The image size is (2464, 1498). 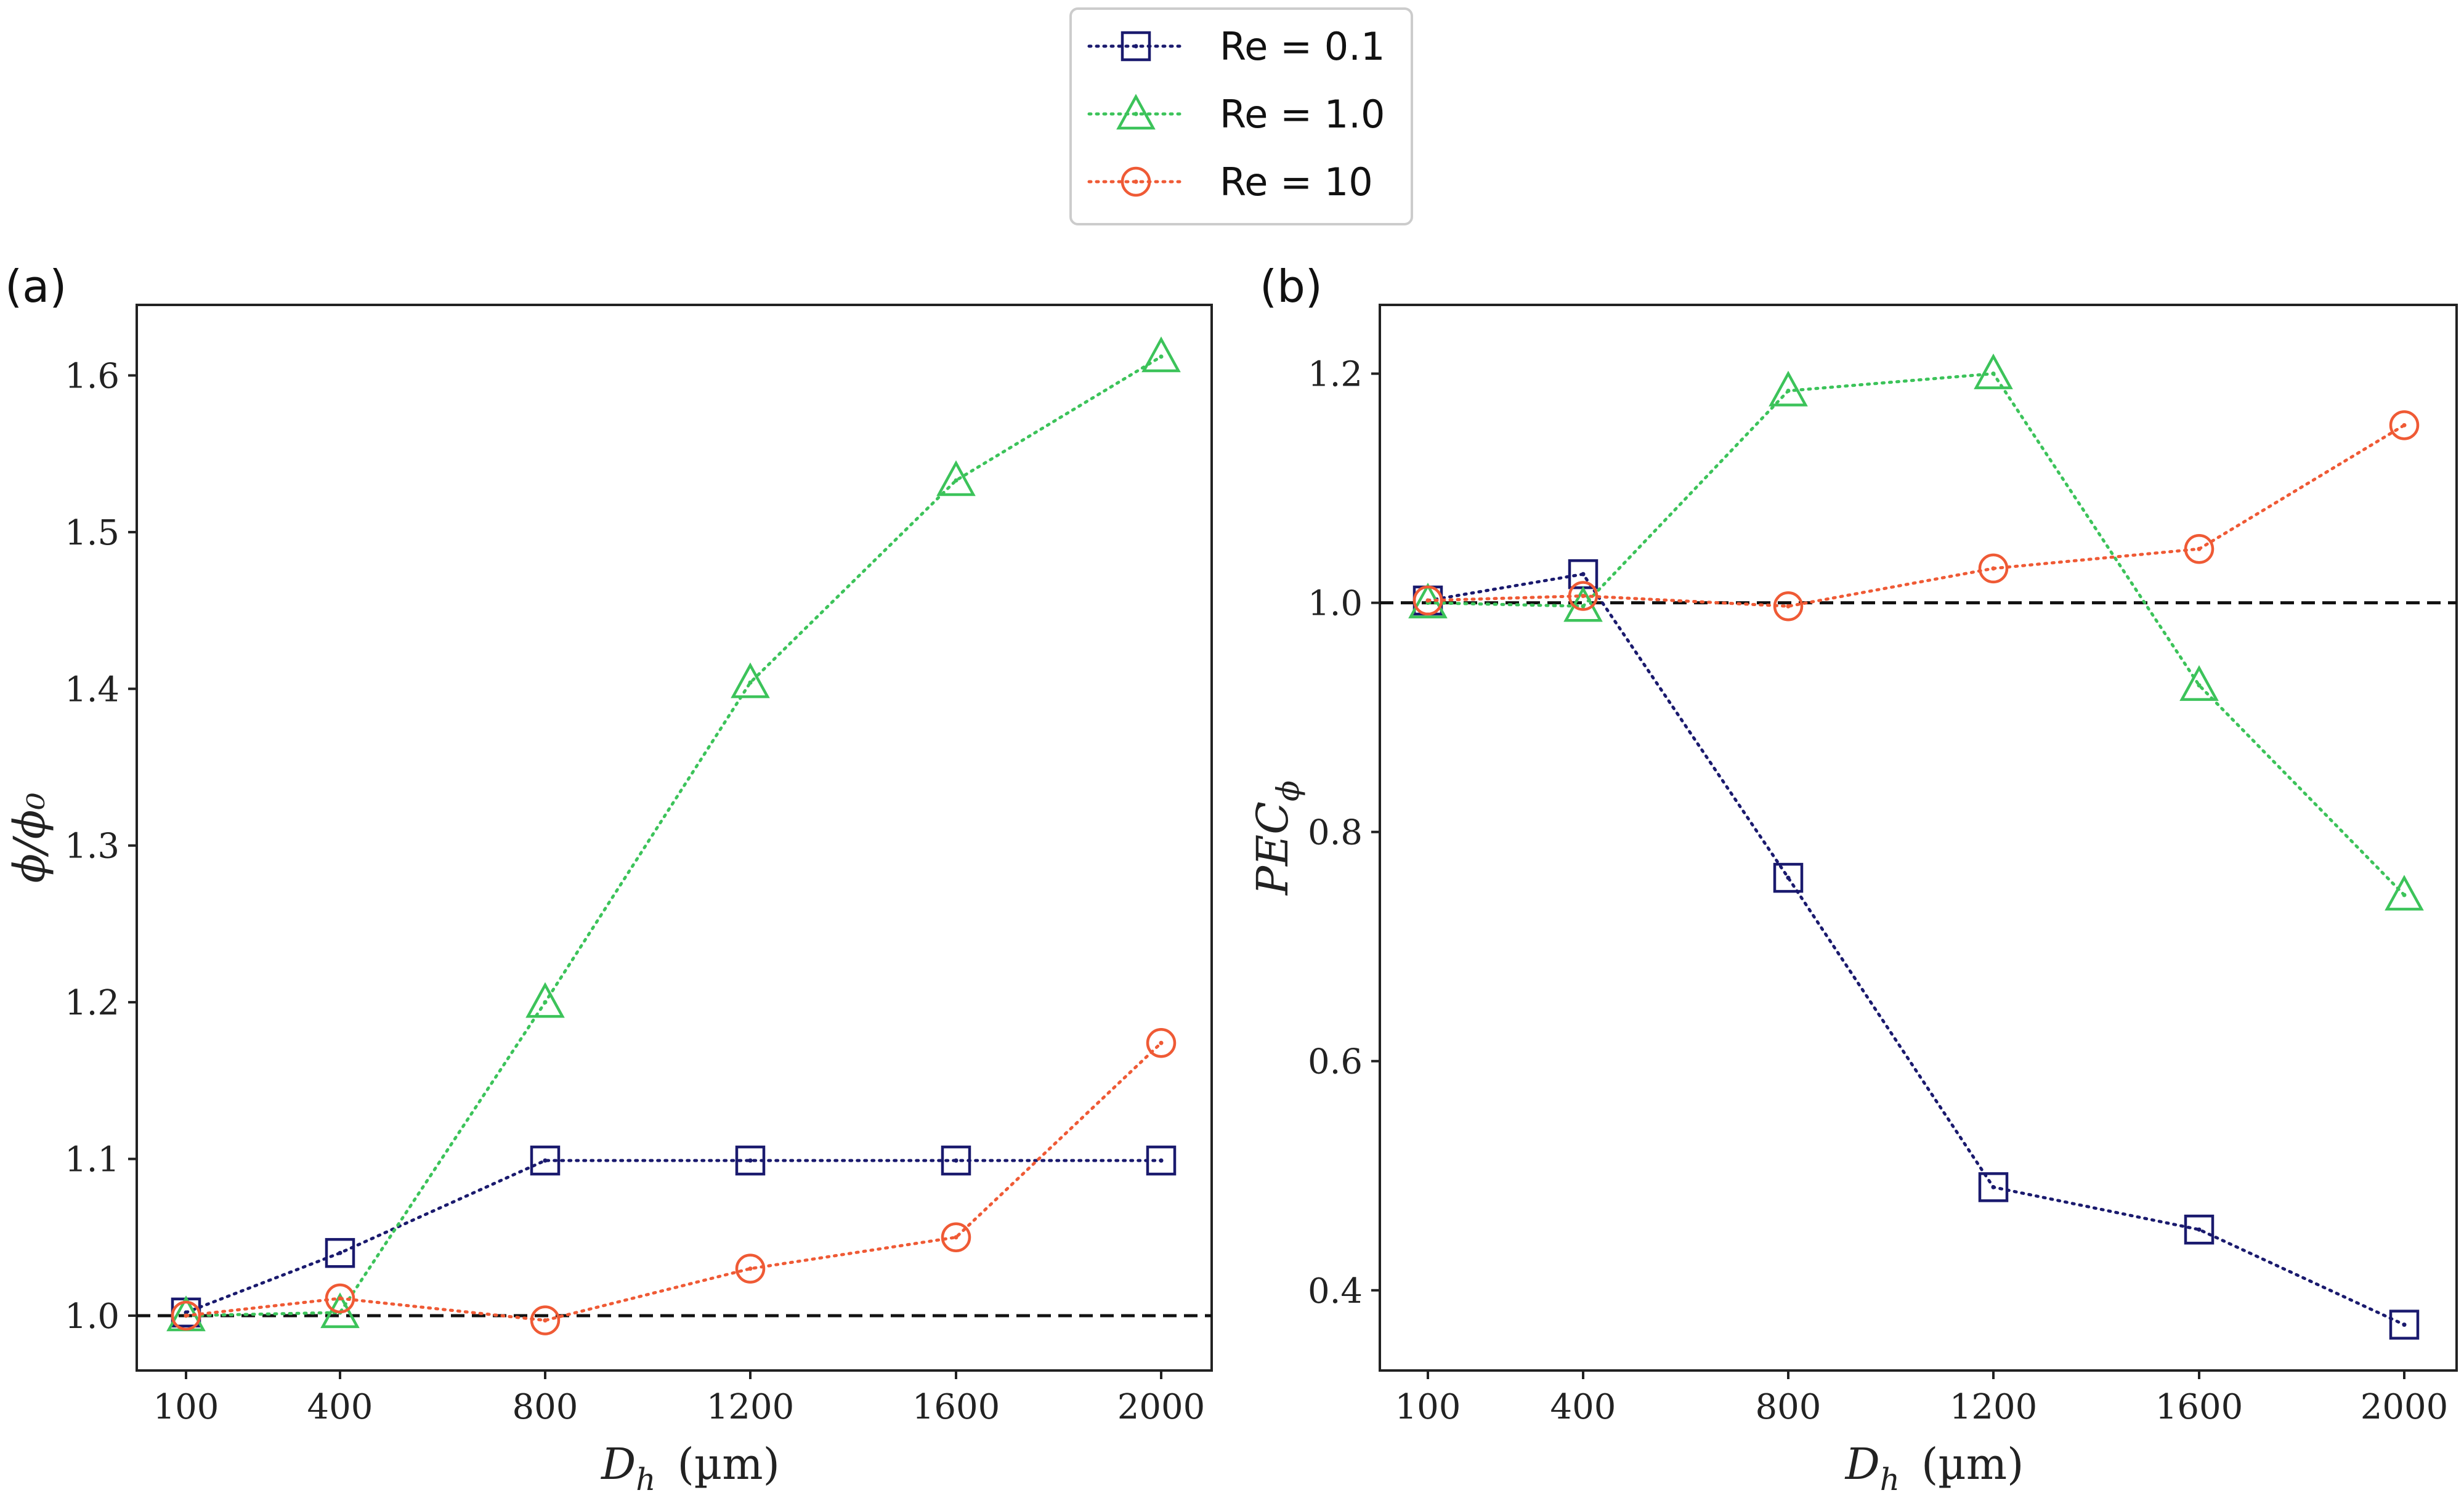 What do you see at coordinates (1335, 833) in the screenshot?
I see `y-tick-label: 0.8` at bounding box center [1335, 833].